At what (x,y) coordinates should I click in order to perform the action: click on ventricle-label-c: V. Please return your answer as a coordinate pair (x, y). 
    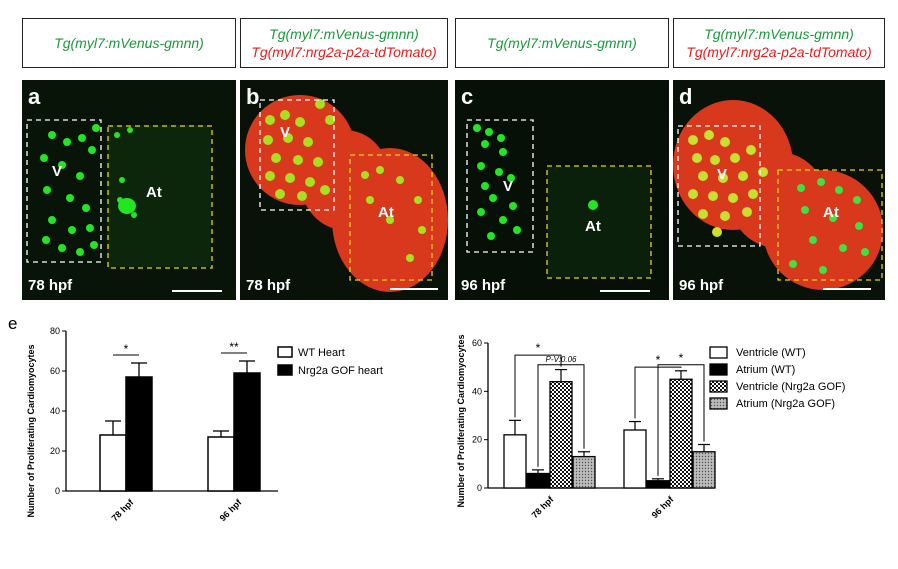
    Looking at the image, I should click on (508, 186).